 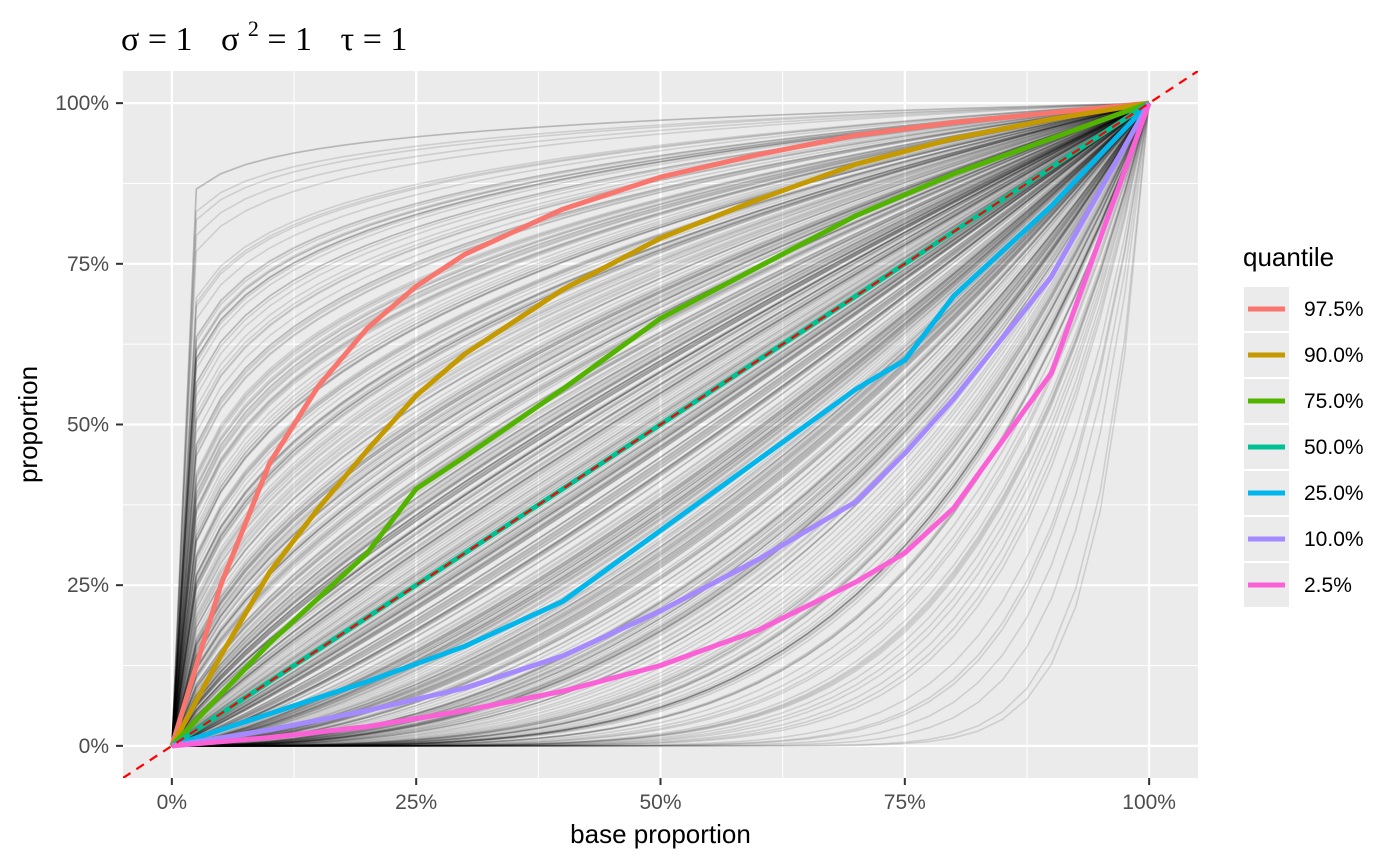 I want to click on x-tick-label: 100%, so click(x=1149, y=802).